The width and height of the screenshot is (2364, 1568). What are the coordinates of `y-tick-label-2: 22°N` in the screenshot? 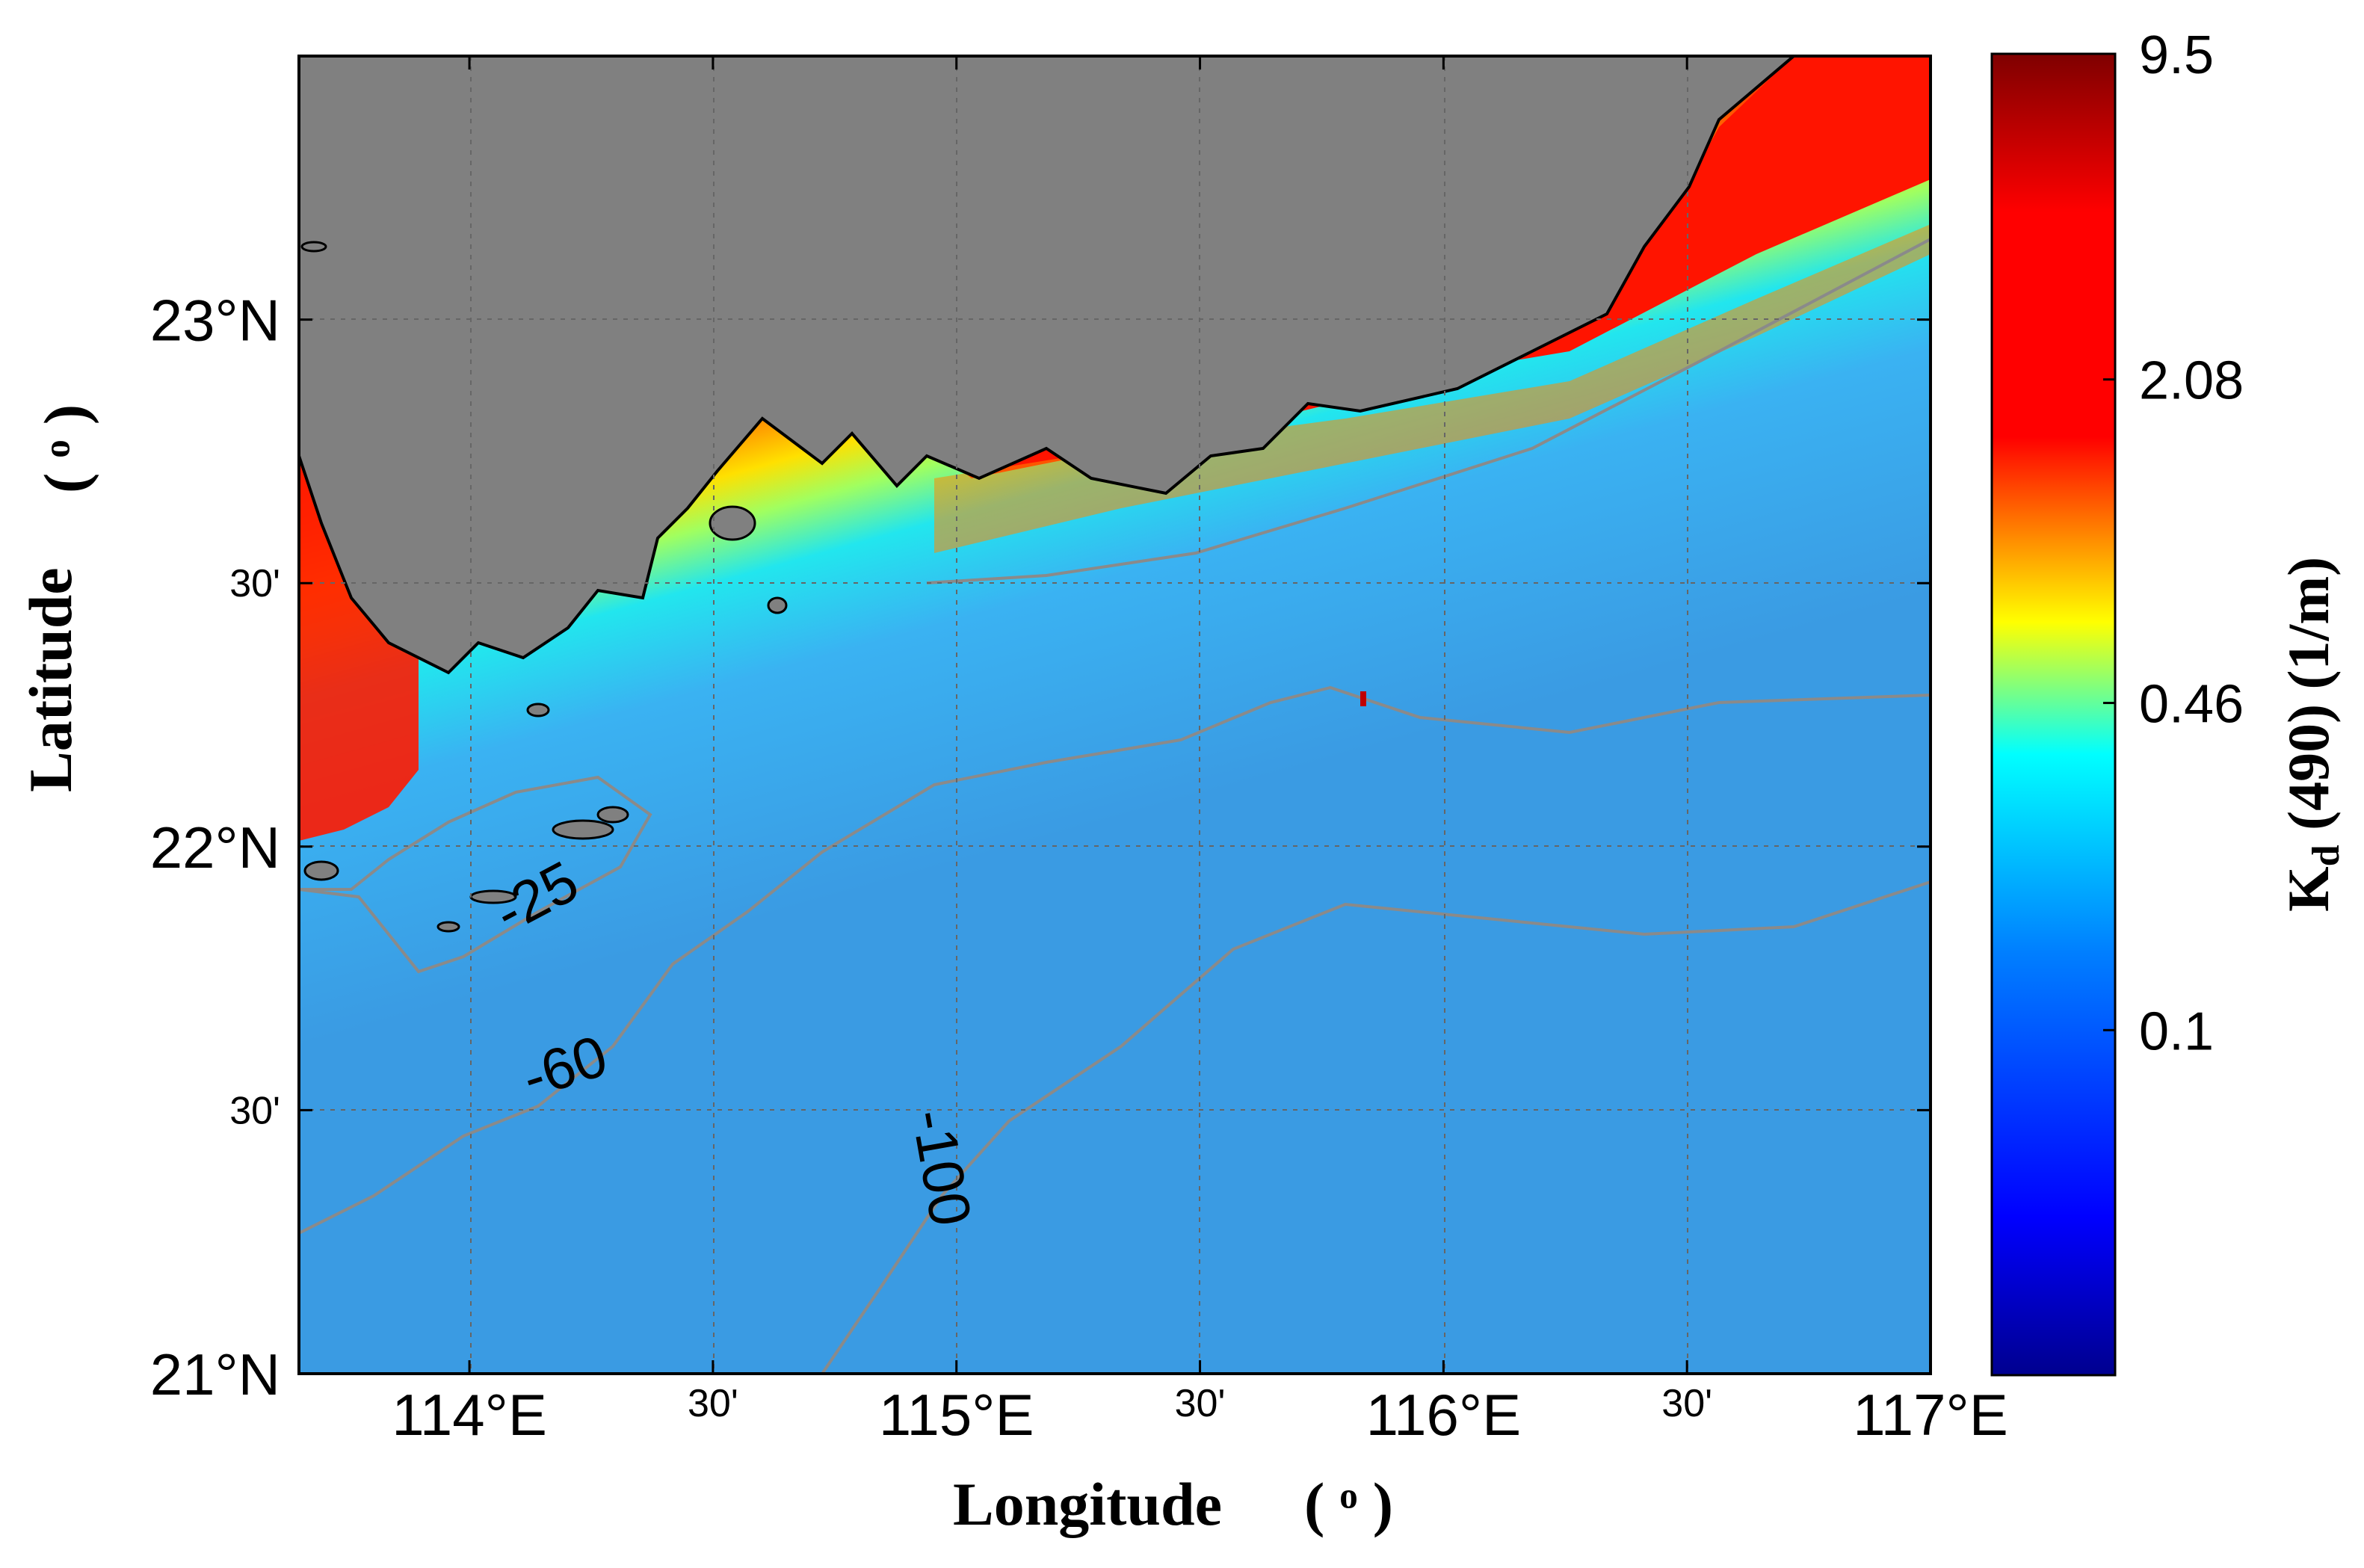 It's located at (215, 847).